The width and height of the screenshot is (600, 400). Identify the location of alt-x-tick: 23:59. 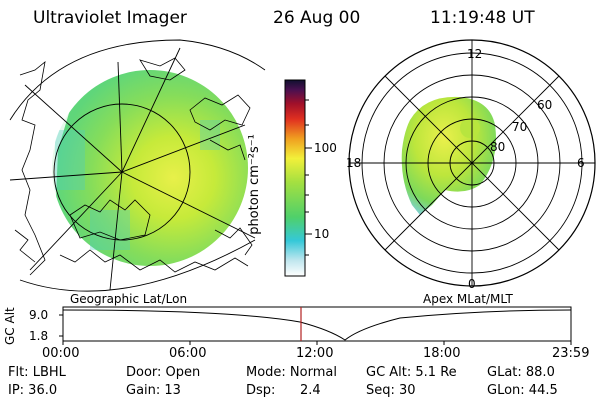
(571, 353).